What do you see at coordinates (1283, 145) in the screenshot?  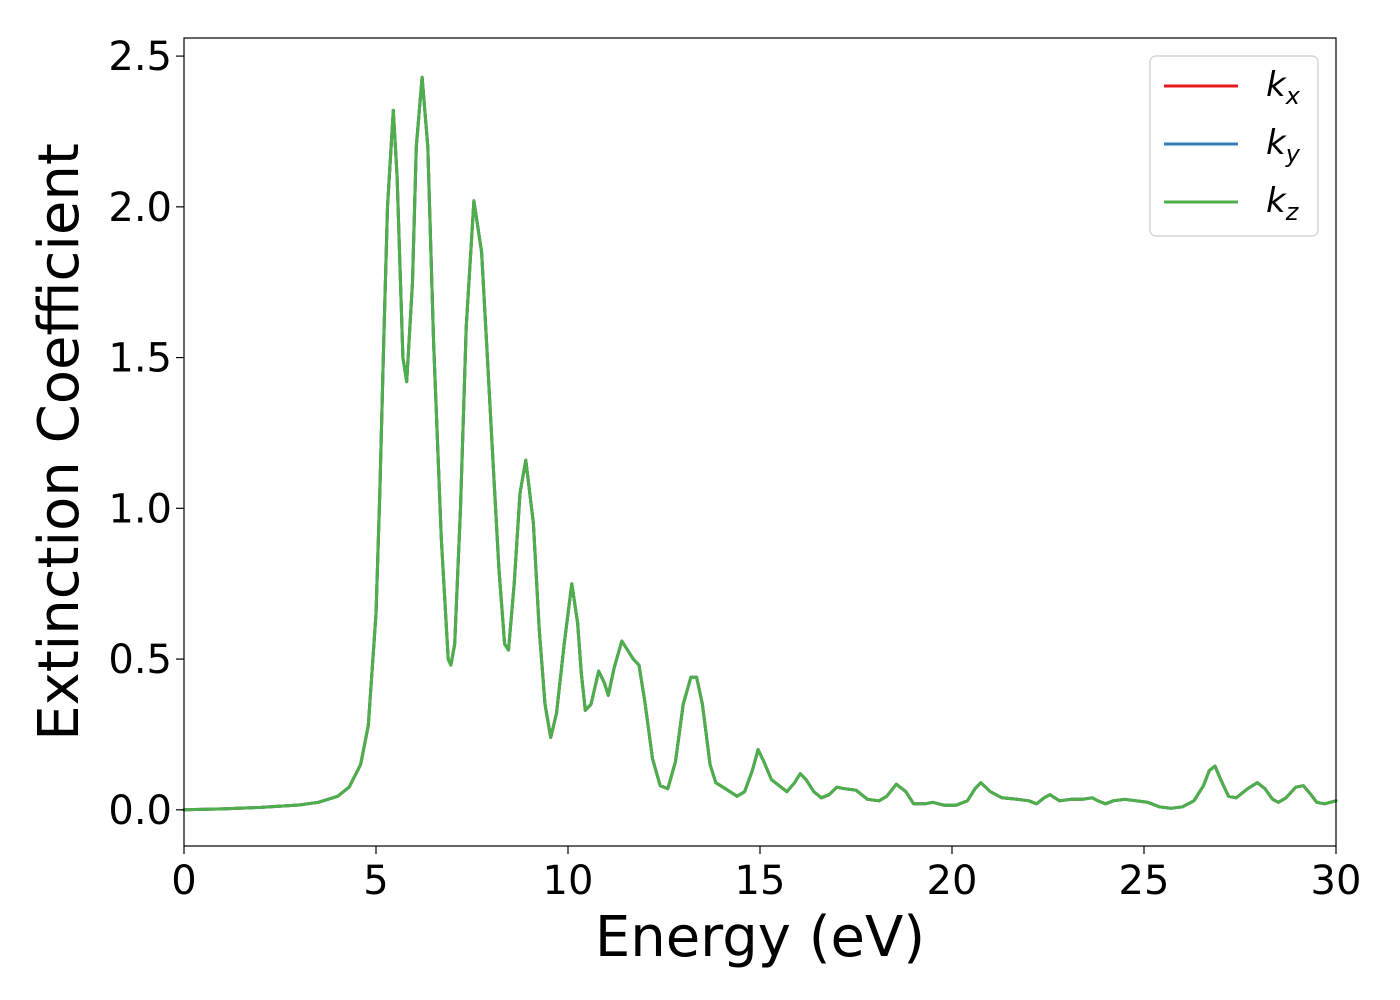 I see `legend-label-ky: ky` at bounding box center [1283, 145].